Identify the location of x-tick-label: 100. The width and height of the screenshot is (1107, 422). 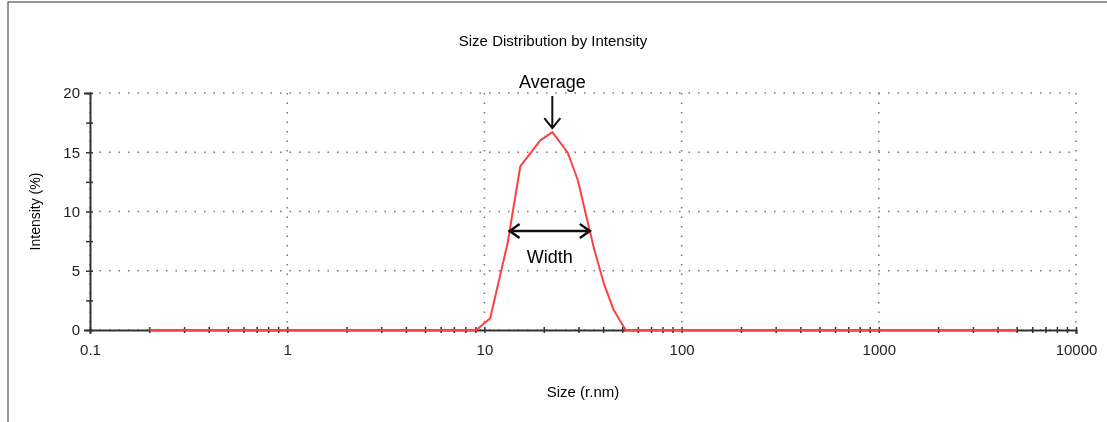
(682, 349).